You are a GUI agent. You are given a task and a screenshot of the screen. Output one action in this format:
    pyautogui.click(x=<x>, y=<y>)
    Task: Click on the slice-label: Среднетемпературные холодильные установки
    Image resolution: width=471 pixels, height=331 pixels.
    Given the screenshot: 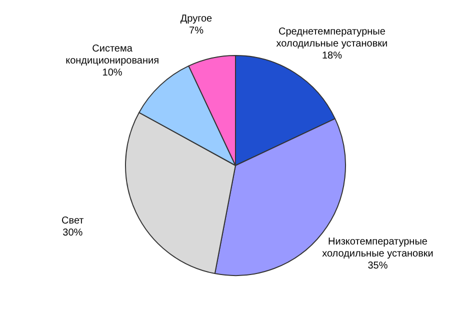 What is the action you would take?
    pyautogui.click(x=332, y=38)
    